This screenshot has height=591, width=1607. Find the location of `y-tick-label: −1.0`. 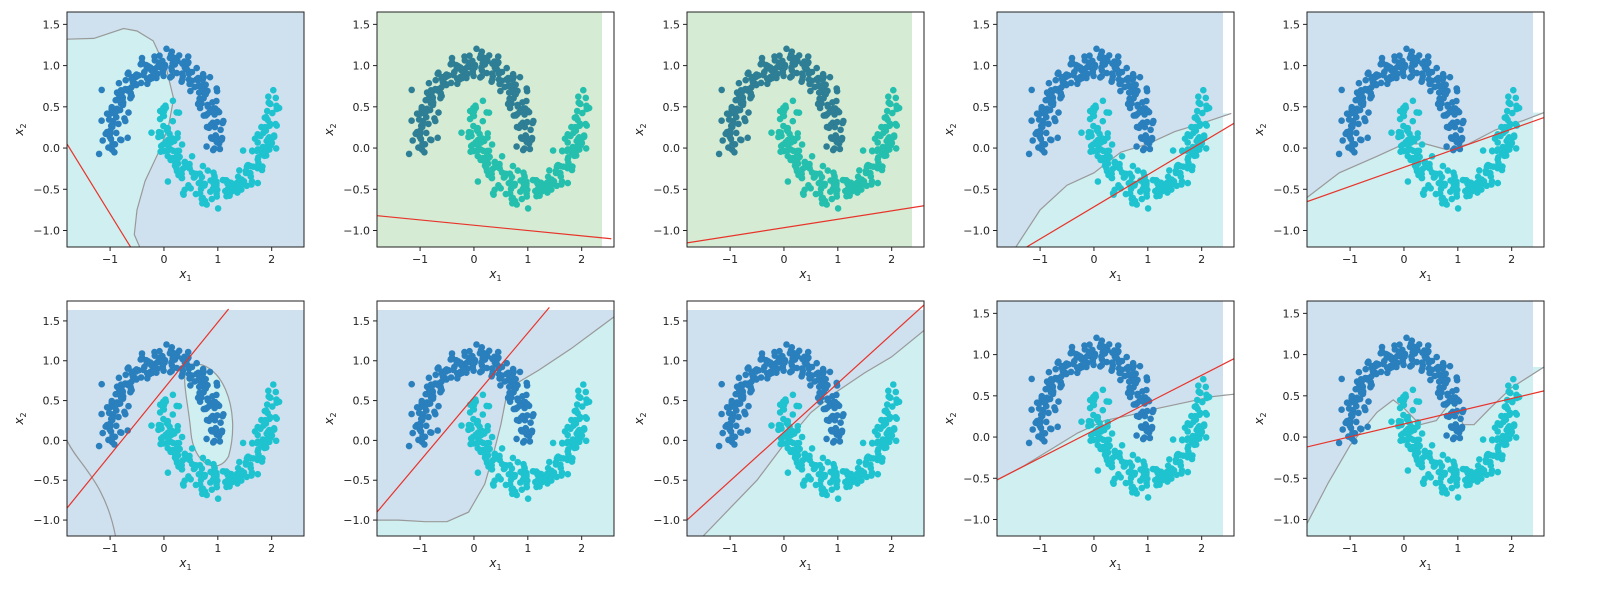

y-tick-label: −1.0 is located at coordinates (976, 231).